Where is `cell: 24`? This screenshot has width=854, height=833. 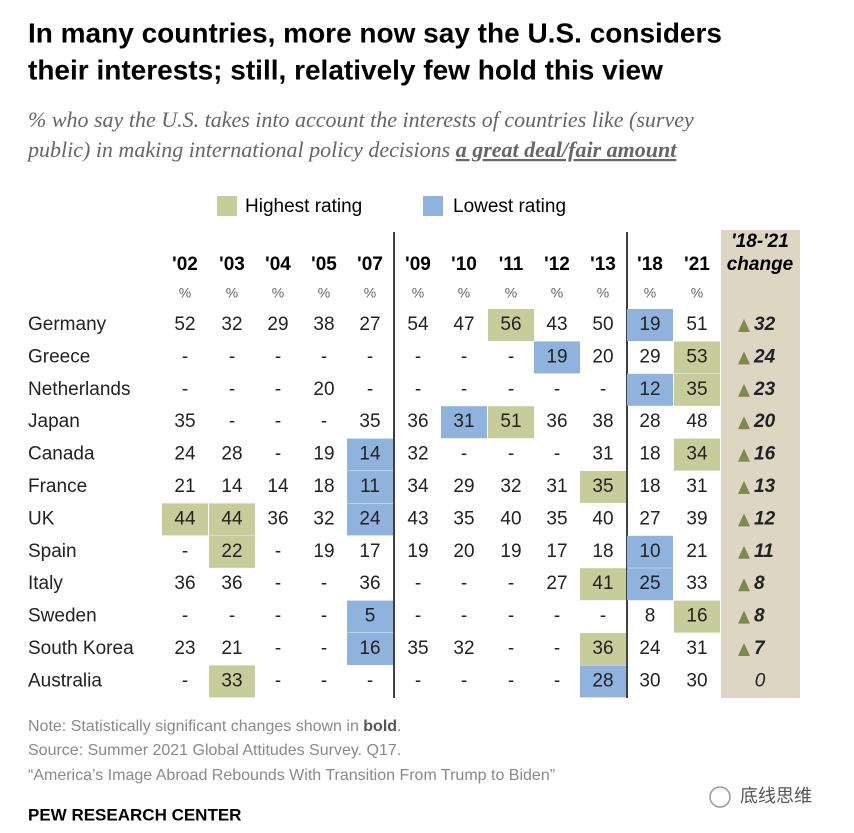 cell: 24 is located at coordinates (650, 648).